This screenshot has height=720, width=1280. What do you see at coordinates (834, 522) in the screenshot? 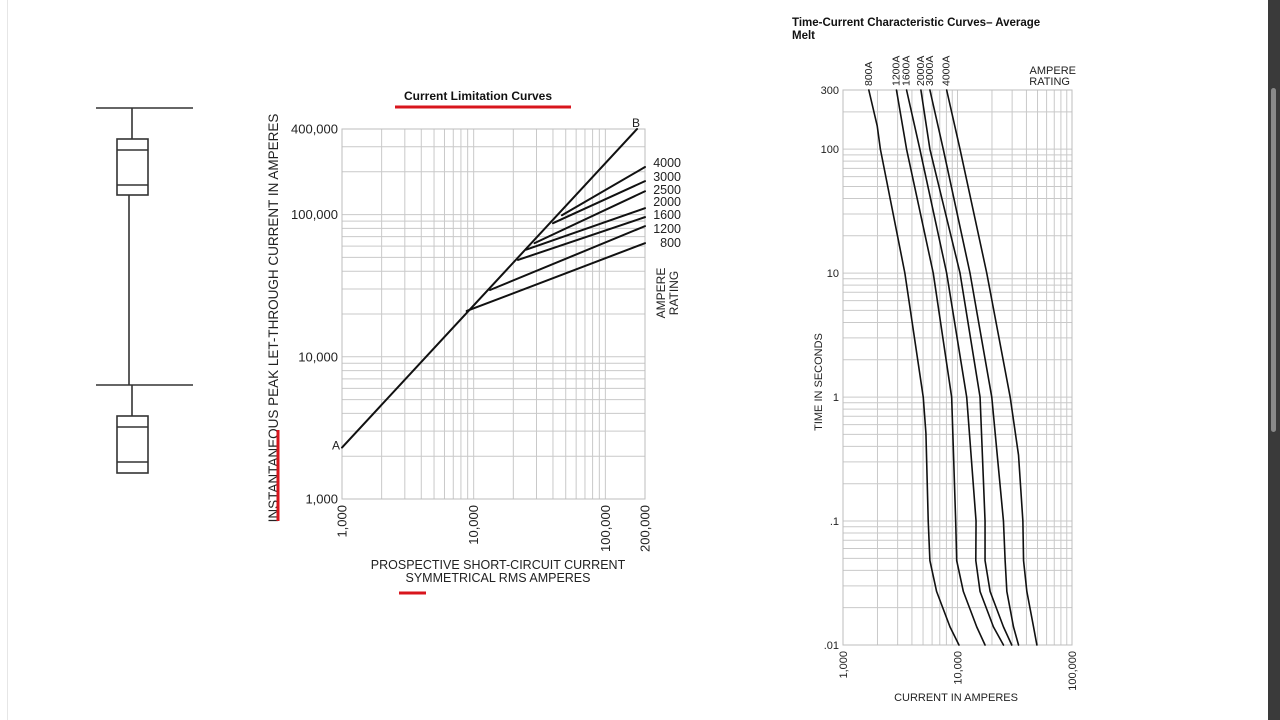
I see `y-tick-label: .1` at bounding box center [834, 522].